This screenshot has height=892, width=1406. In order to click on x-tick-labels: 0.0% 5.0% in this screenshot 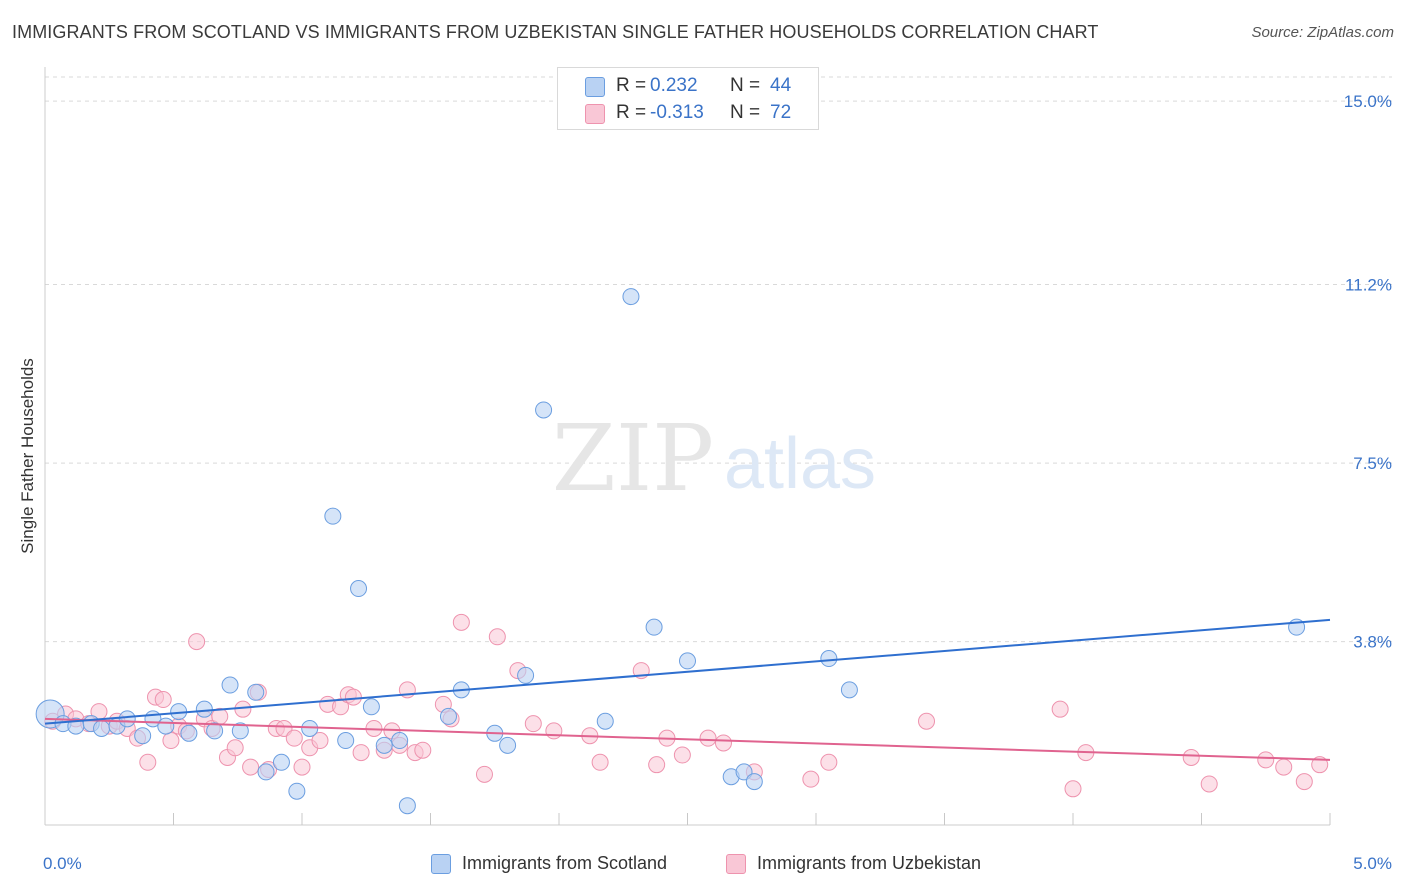, I will do `click(717, 863)`.